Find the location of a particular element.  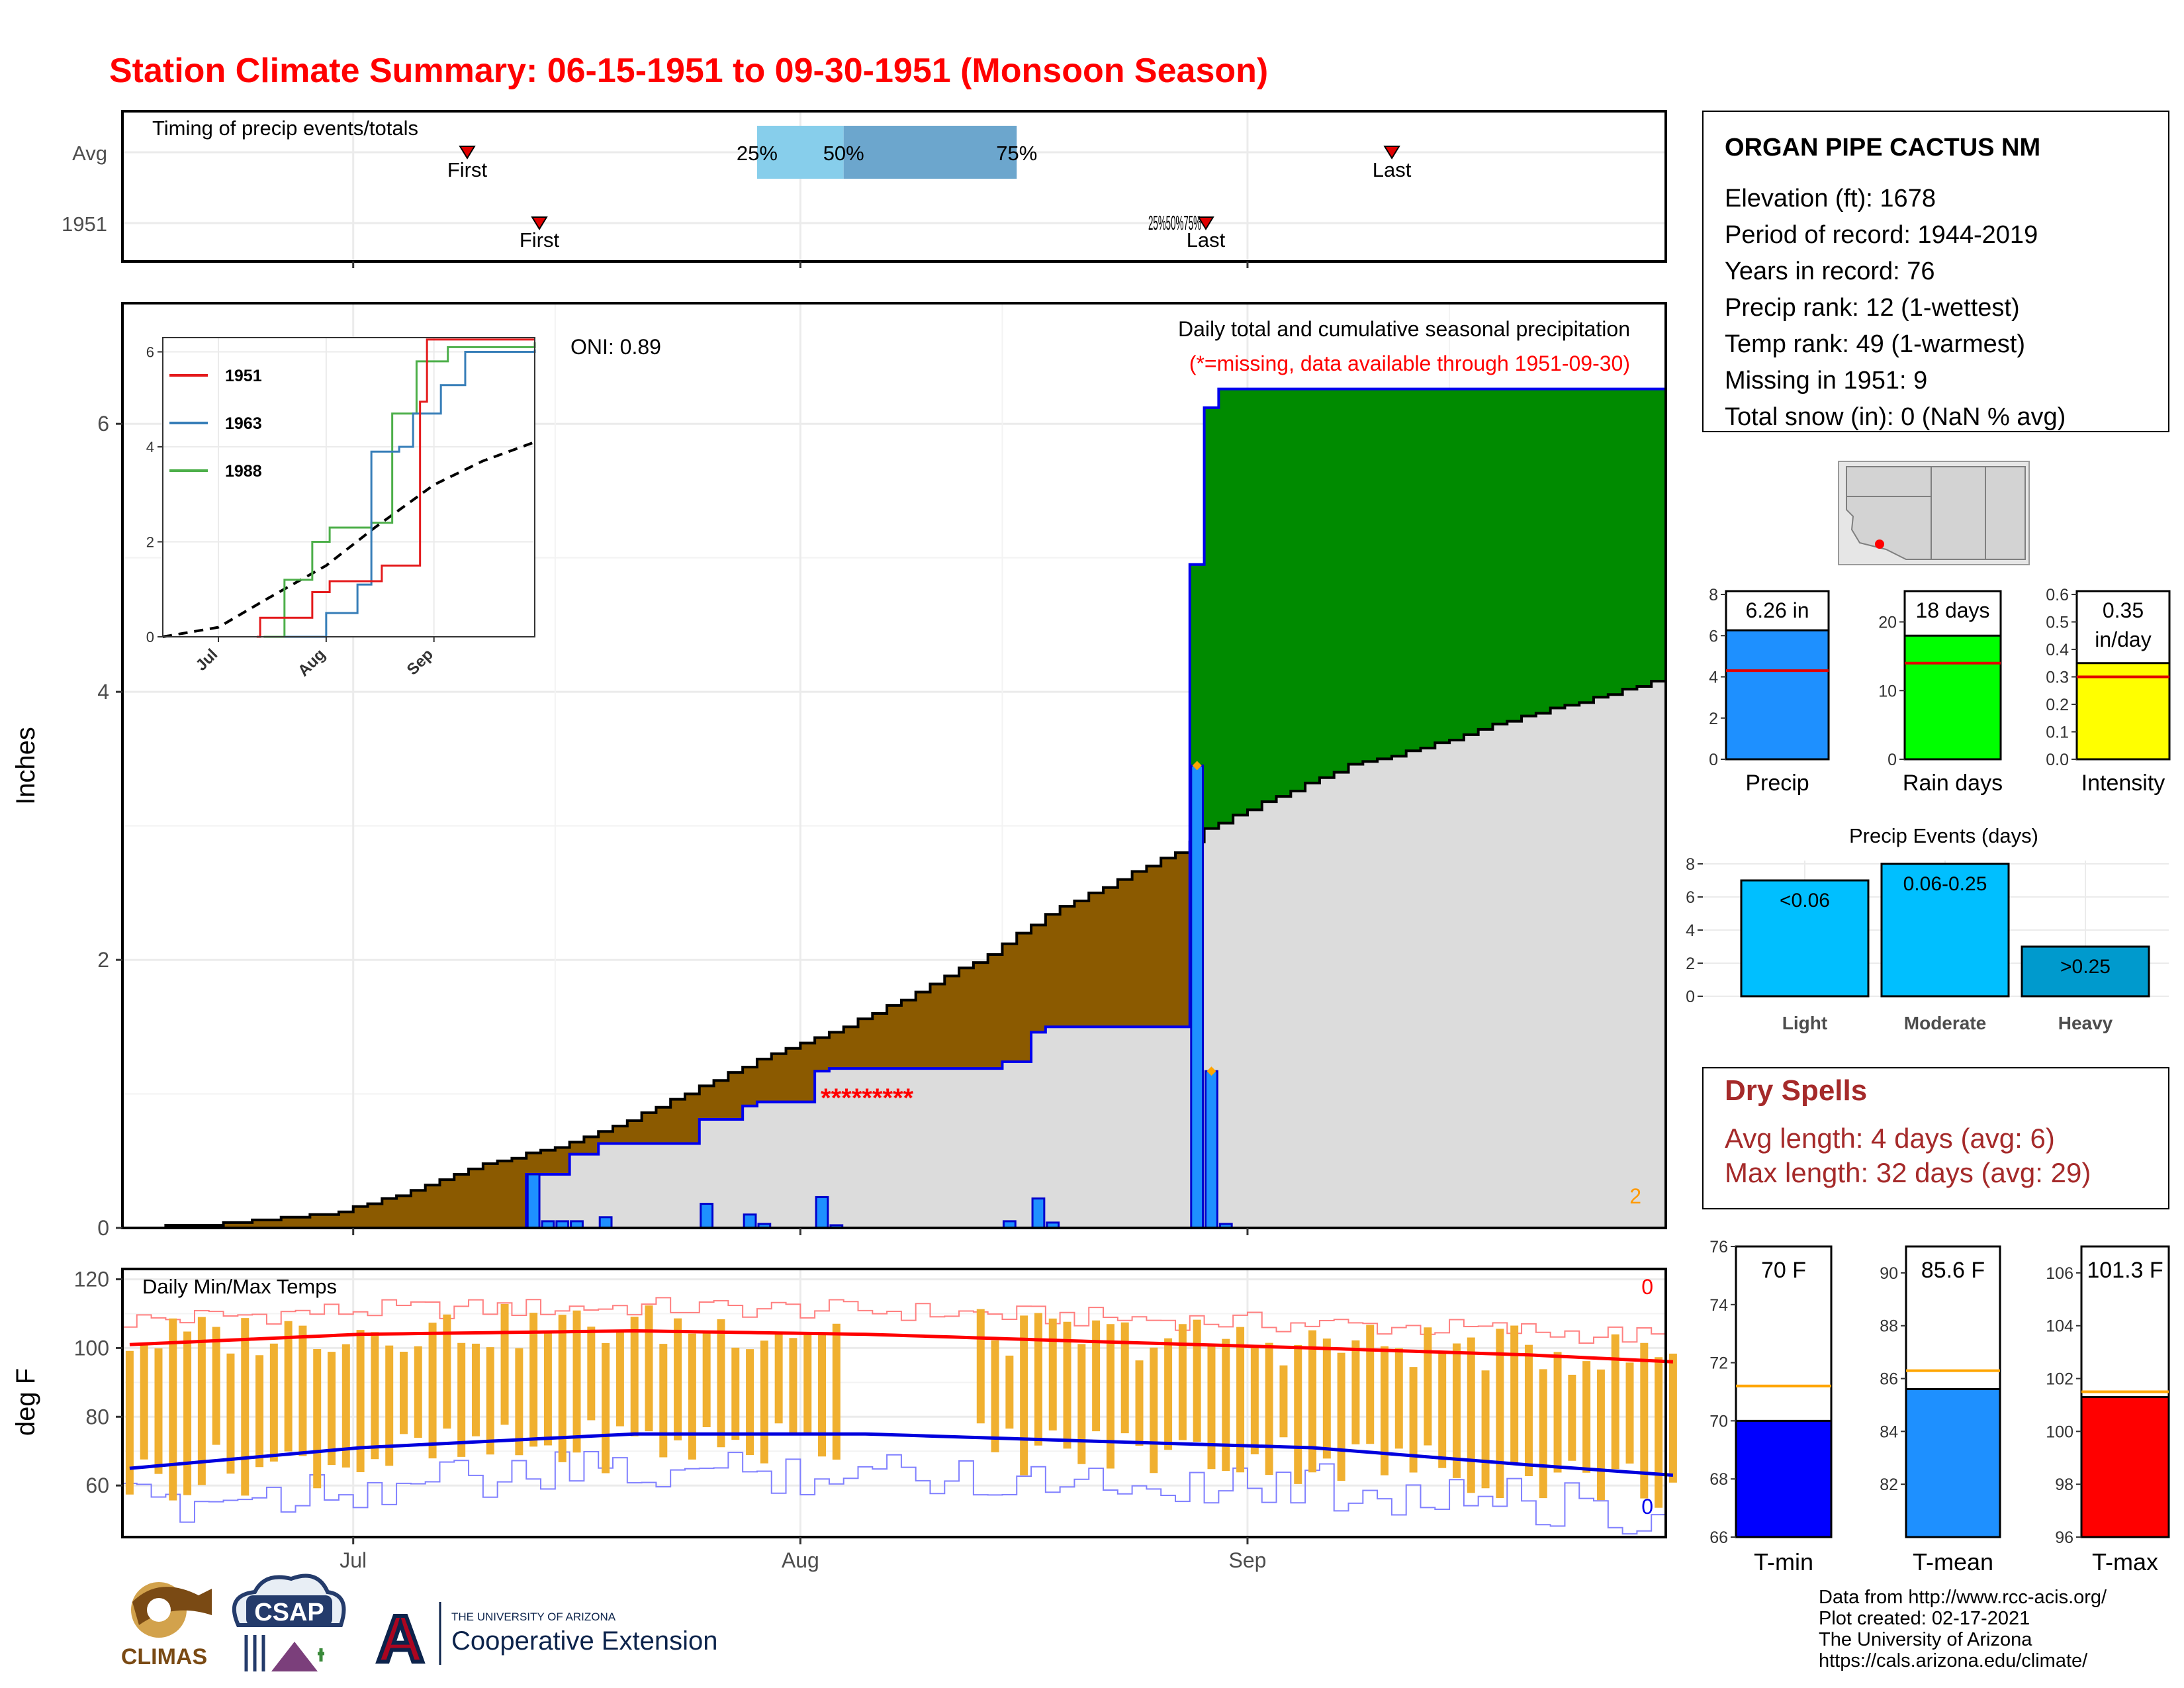

event-category-label: Heavy is located at coordinates (2085, 1023).